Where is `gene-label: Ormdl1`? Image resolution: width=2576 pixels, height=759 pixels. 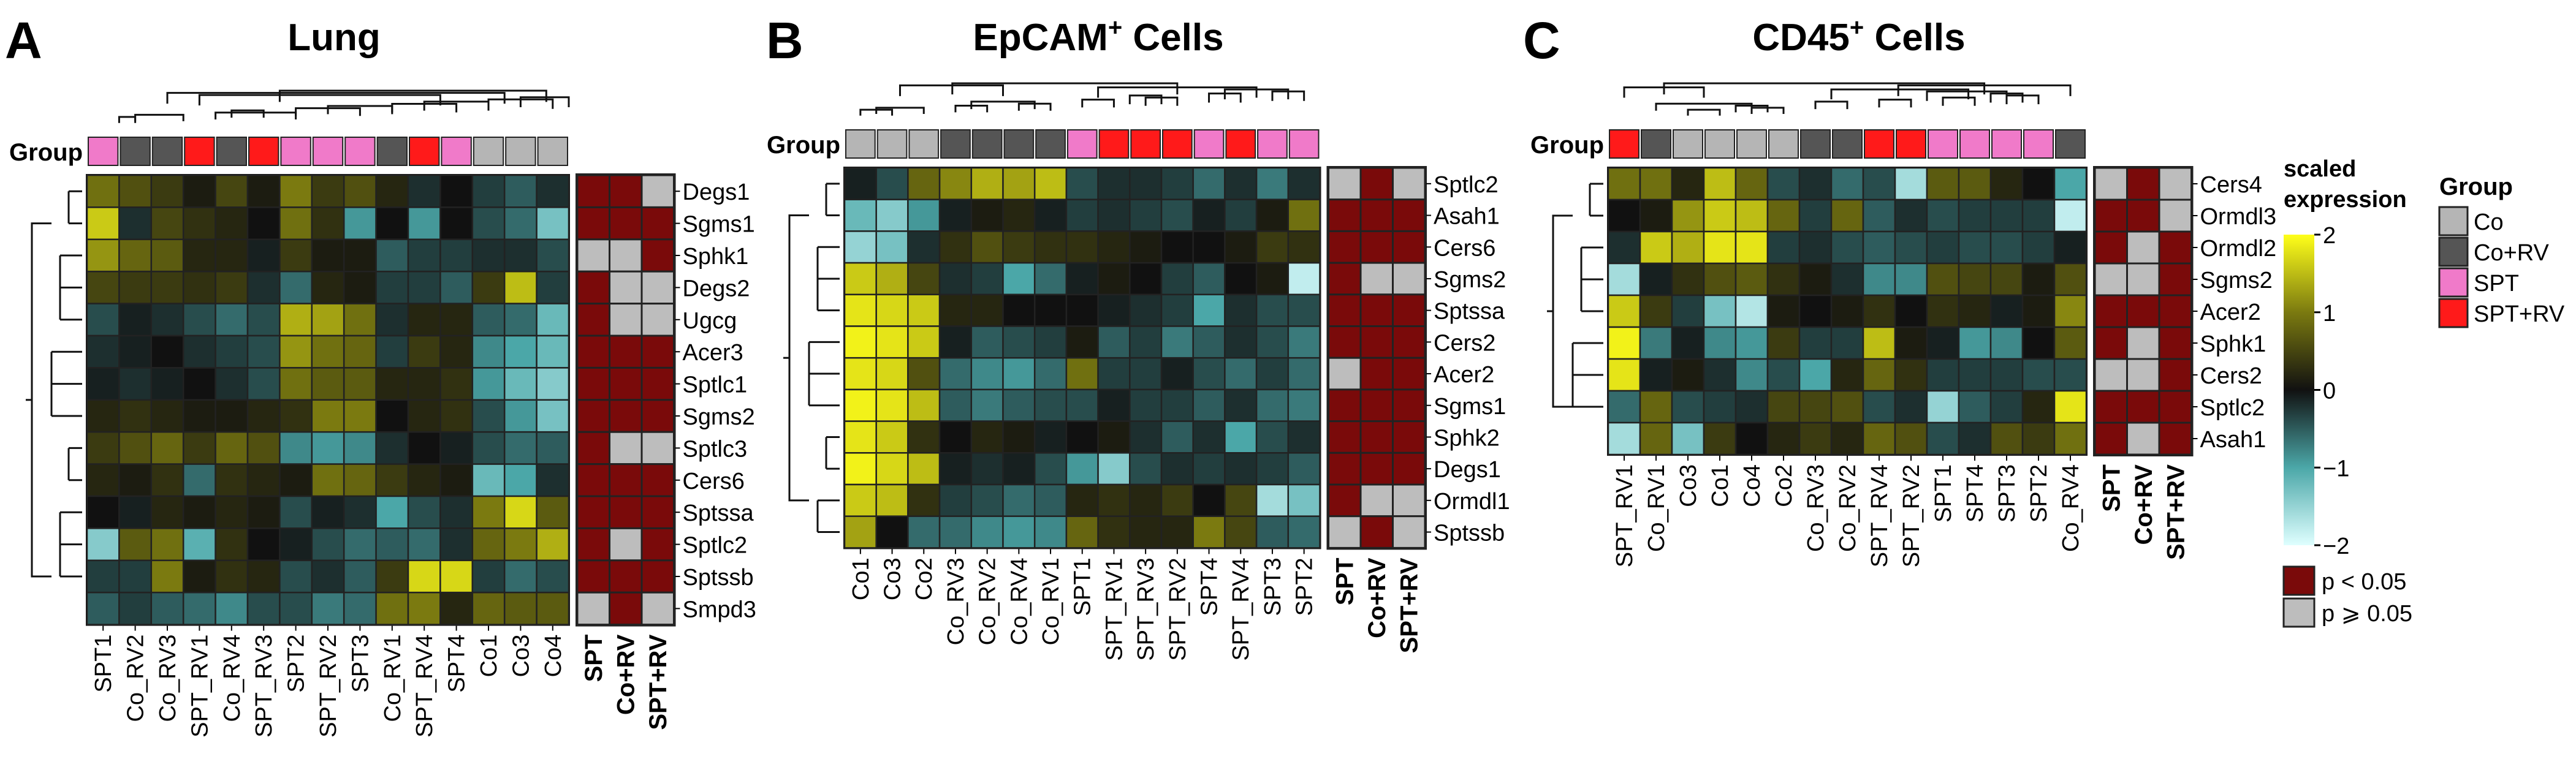 gene-label: Ormdl1 is located at coordinates (1472, 502).